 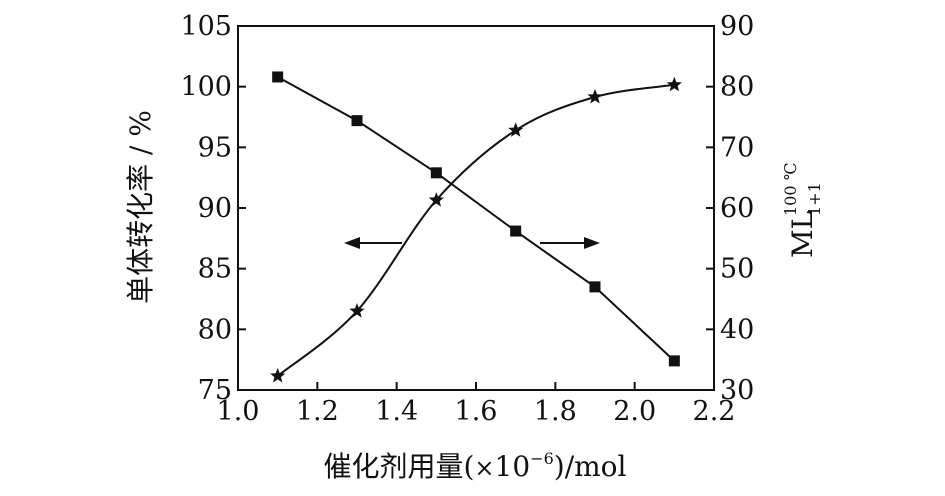 What do you see at coordinates (737, 329) in the screenshot?
I see `y-right-tick-label-1: 40` at bounding box center [737, 329].